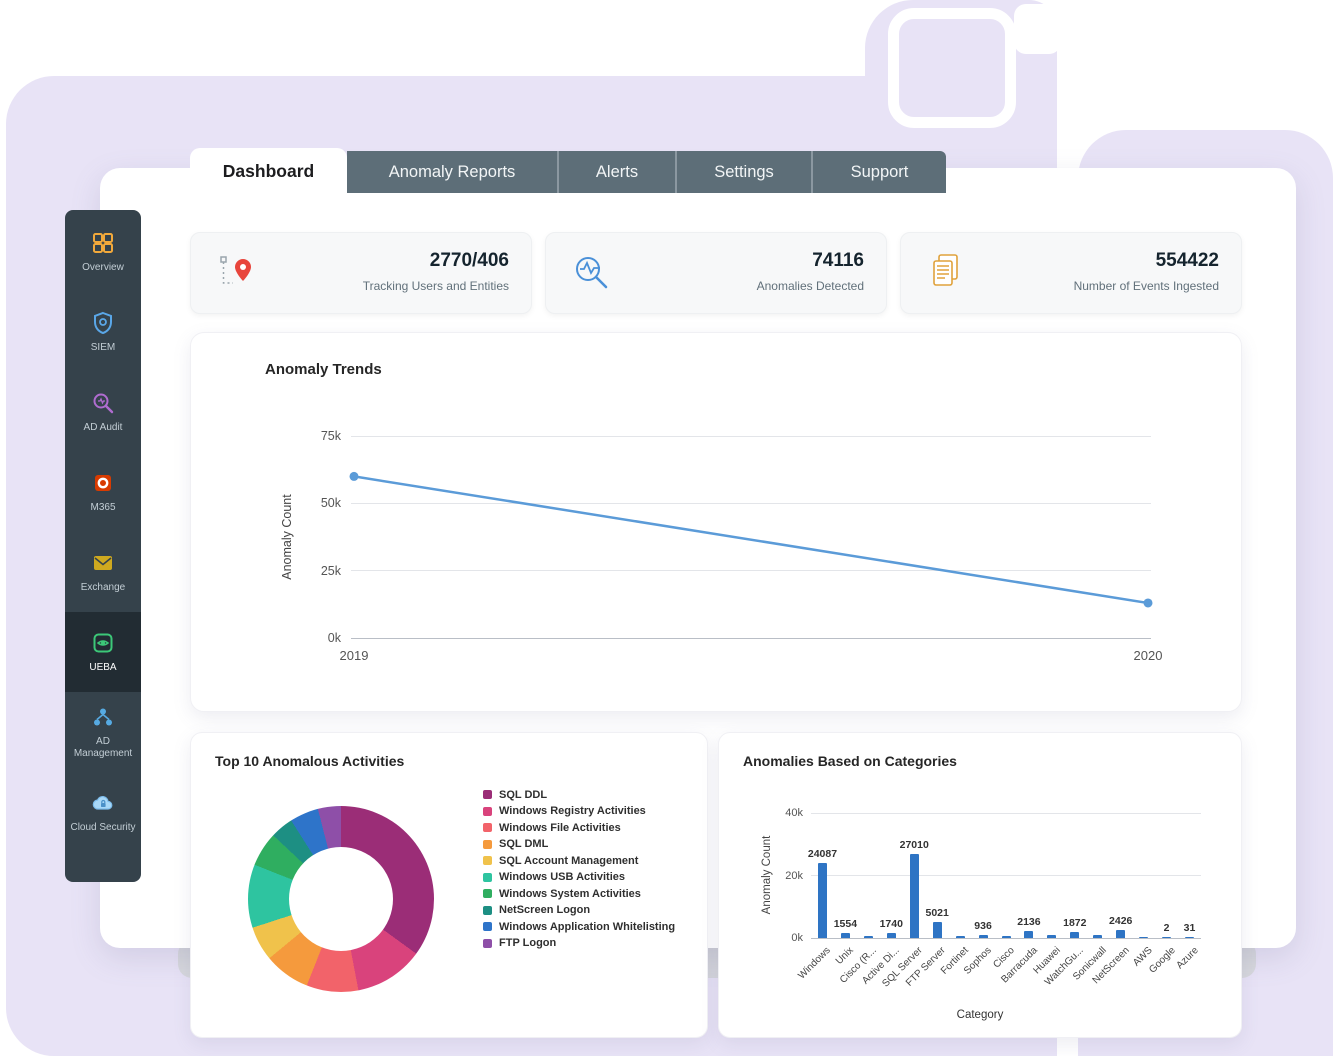 This screenshot has height=1056, width=1333. What do you see at coordinates (616, 172) in the screenshot?
I see `tab-alerts: Alerts` at bounding box center [616, 172].